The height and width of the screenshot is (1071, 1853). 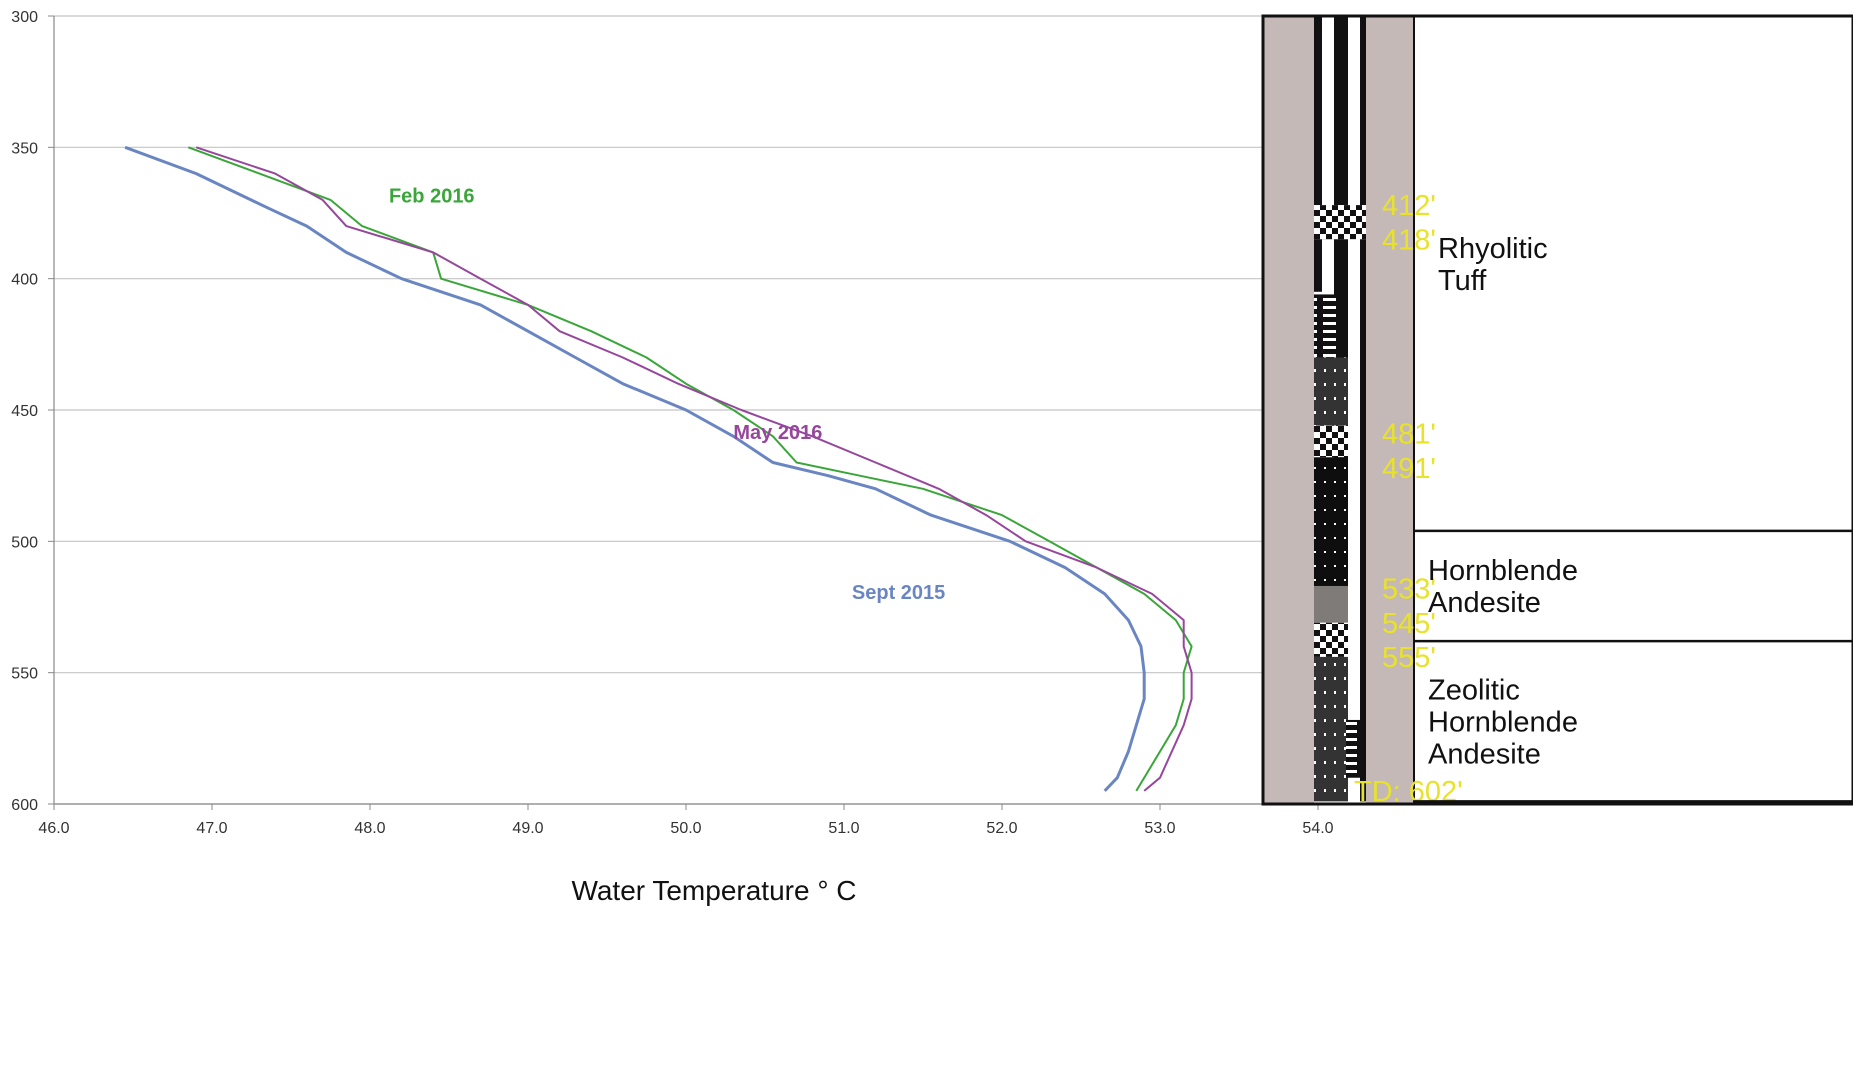 What do you see at coordinates (24, 17) in the screenshot?
I see `y-tick-label-300: 300` at bounding box center [24, 17].